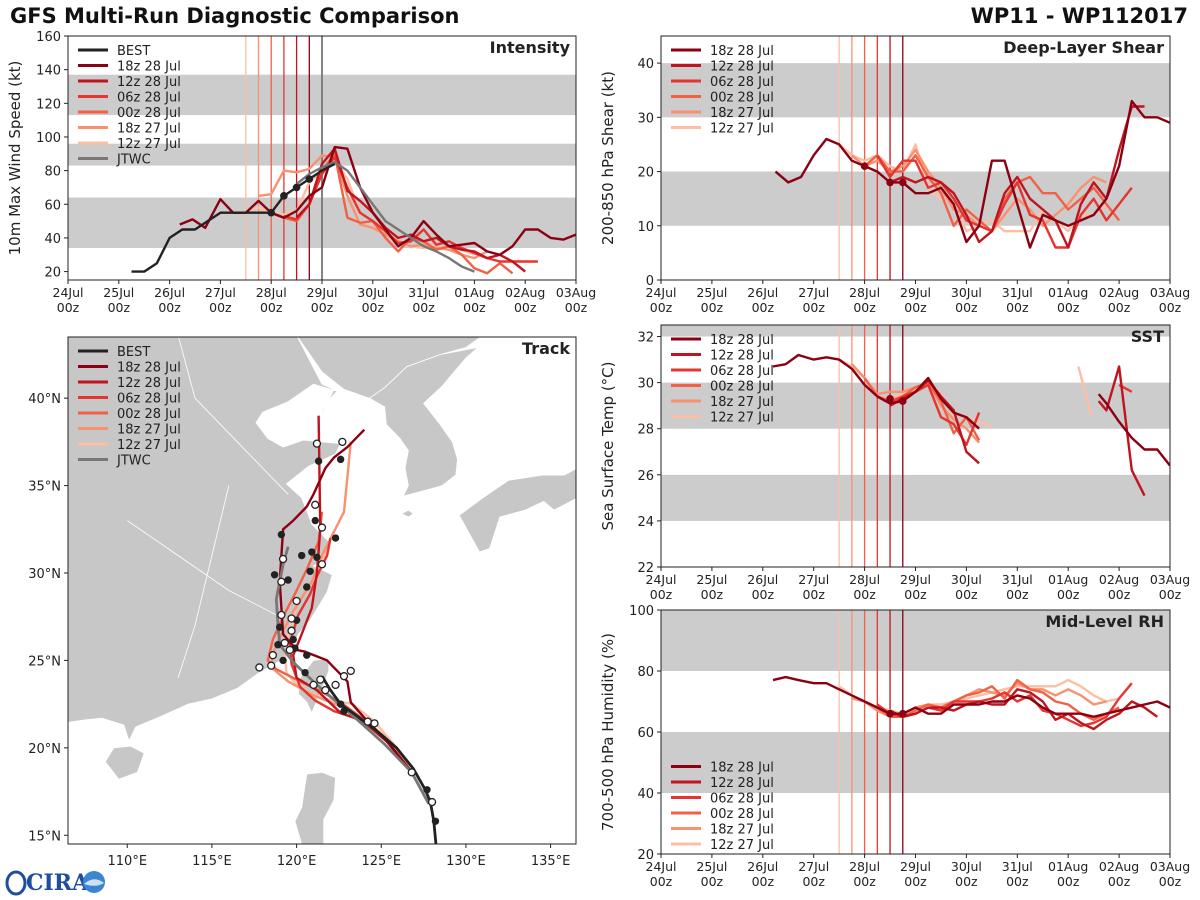 This screenshot has width=1200, height=900. What do you see at coordinates (645, 338) in the screenshot?
I see `y-tick-label: 32` at bounding box center [645, 338].